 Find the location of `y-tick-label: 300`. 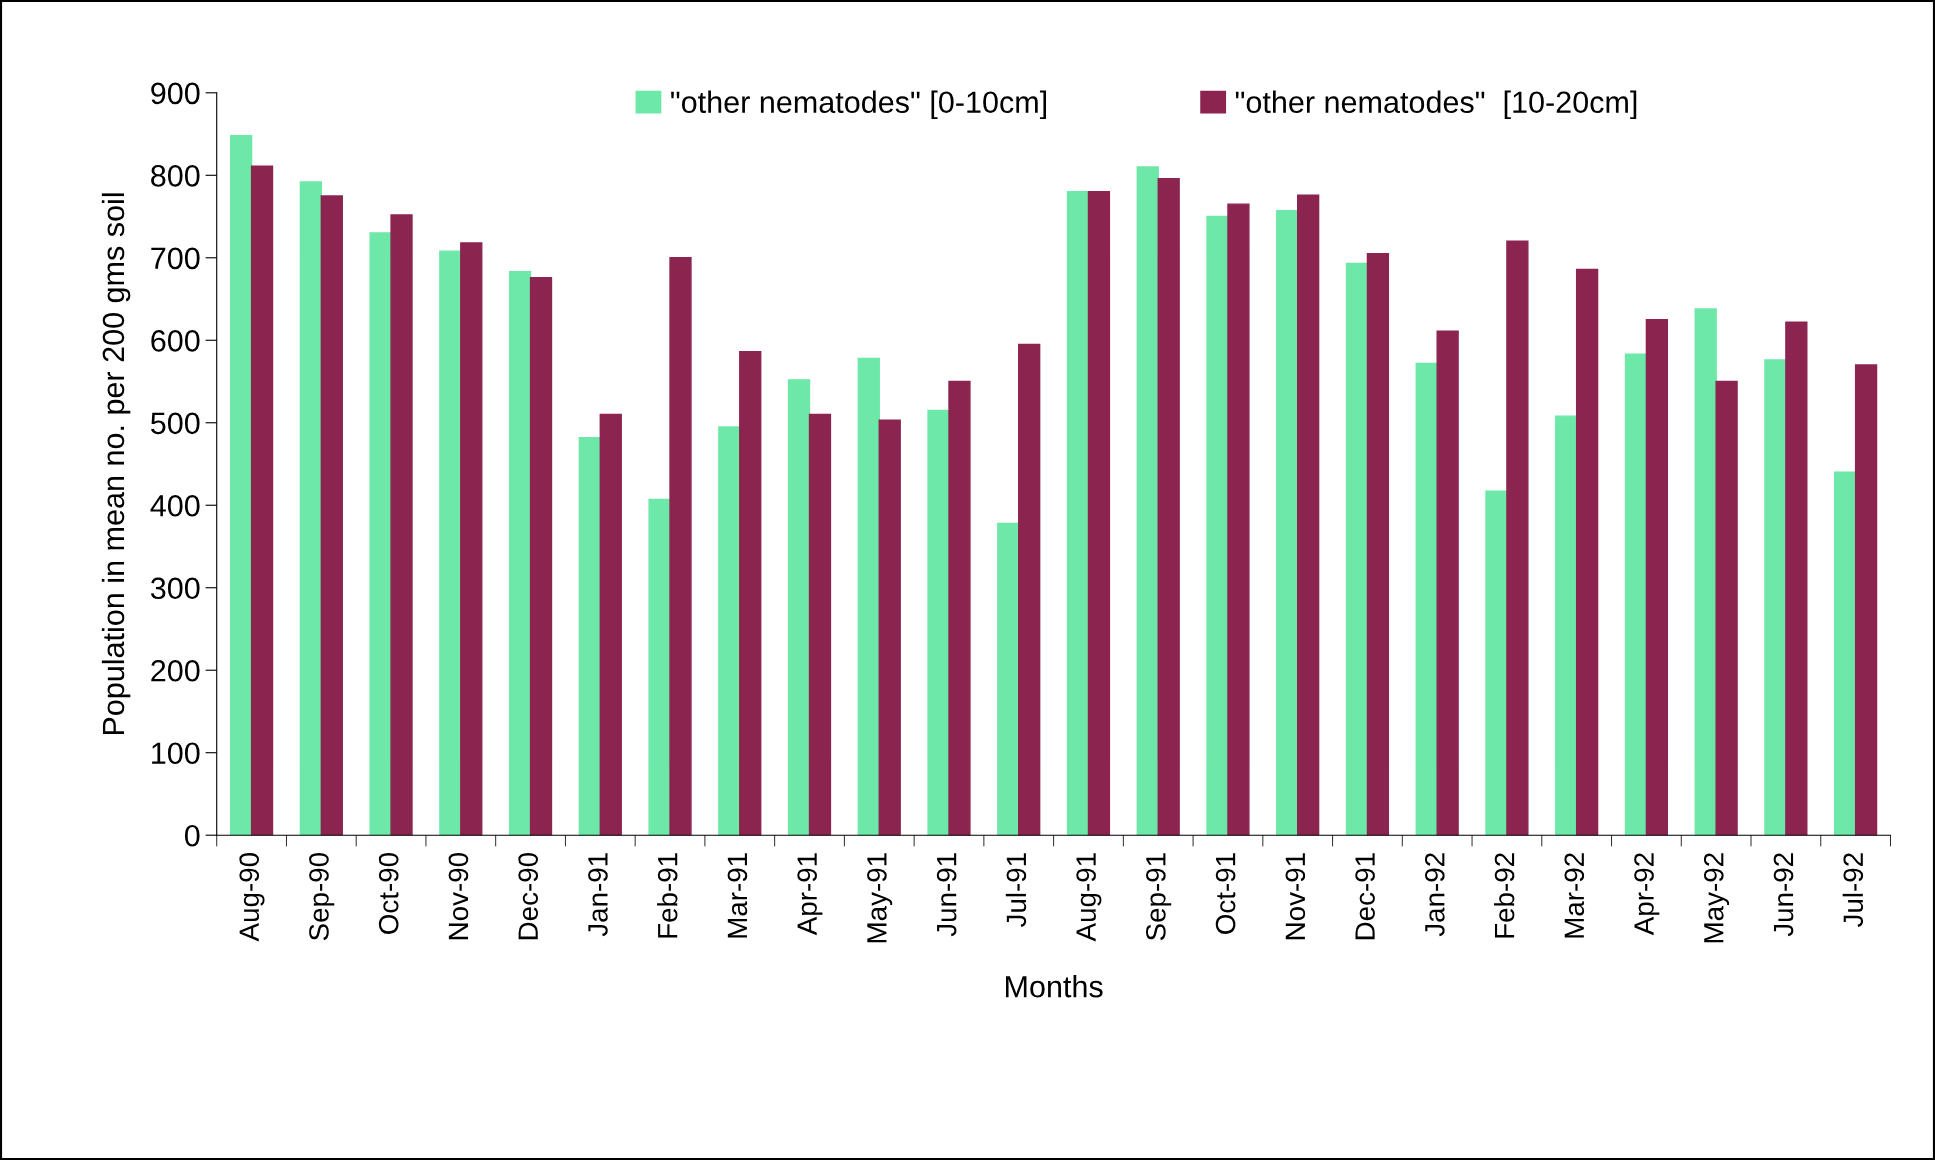

y-tick-label: 300 is located at coordinates (175, 588).